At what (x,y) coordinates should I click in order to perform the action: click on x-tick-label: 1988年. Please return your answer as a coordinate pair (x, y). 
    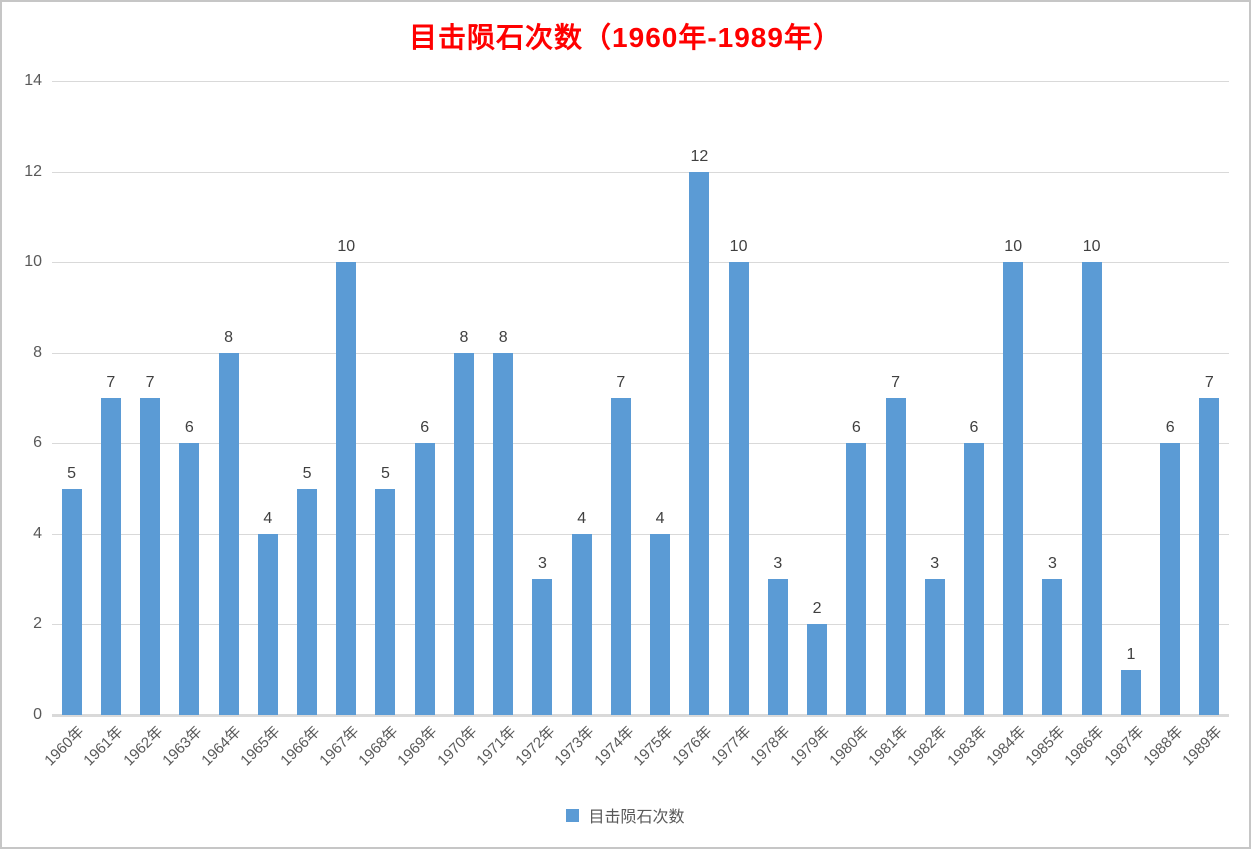
    Looking at the image, I should click on (1163, 746).